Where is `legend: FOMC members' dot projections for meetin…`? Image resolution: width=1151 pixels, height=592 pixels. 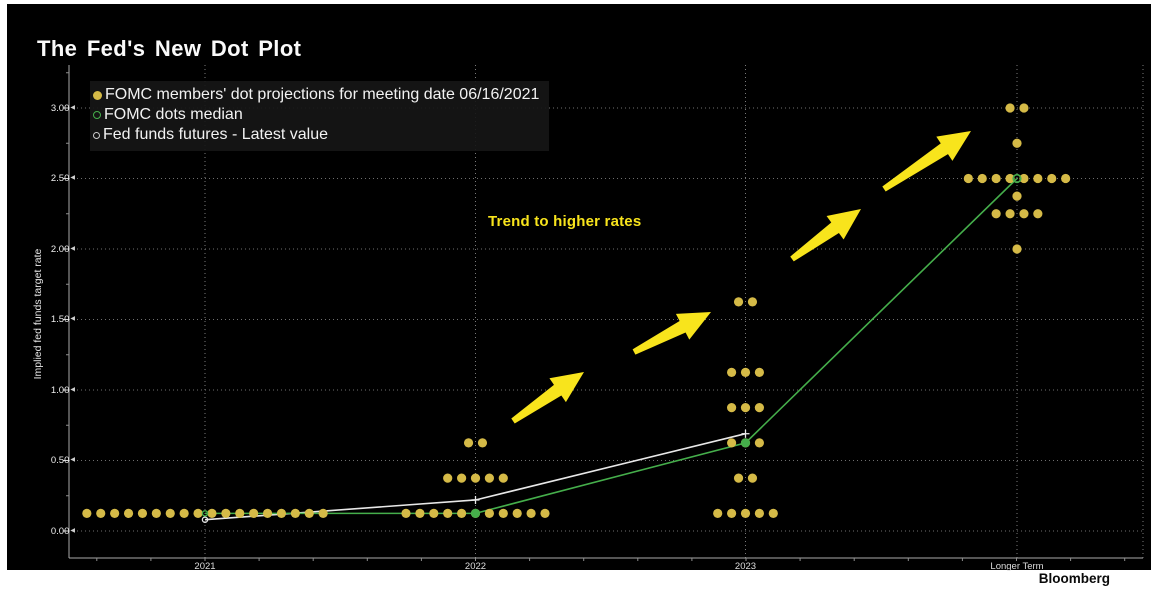
legend: FOMC members' dot projections for meetin… is located at coordinates (320, 116).